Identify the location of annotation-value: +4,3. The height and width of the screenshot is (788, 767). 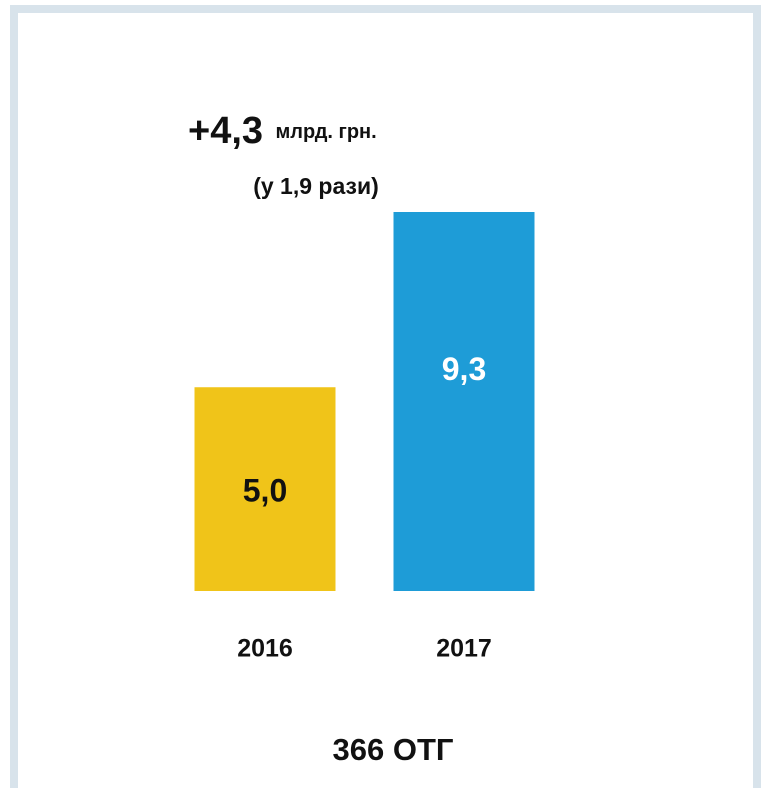
(225, 131).